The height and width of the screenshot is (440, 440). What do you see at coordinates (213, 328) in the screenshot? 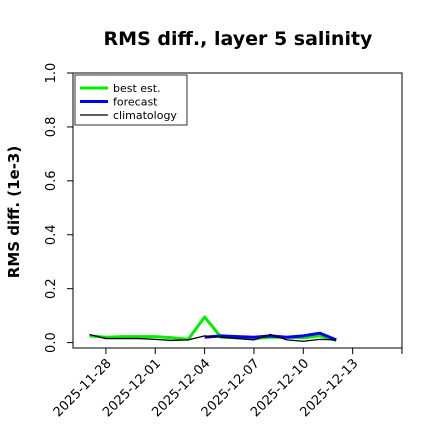
I see `plot-series` at bounding box center [213, 328].